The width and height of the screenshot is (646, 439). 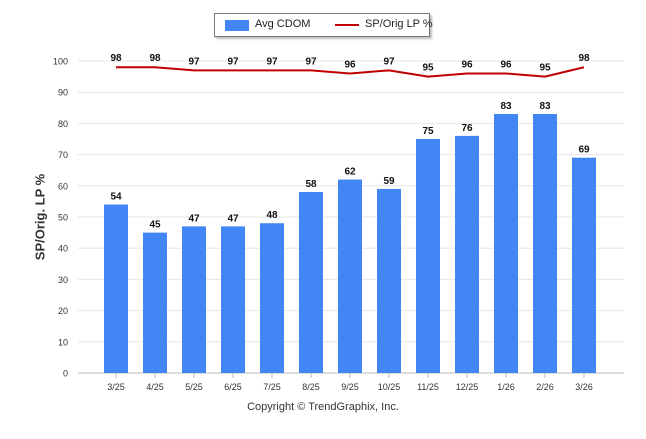 What do you see at coordinates (323, 407) in the screenshot?
I see `copyright-text: Copyright © TrendGraphix, Inc.` at bounding box center [323, 407].